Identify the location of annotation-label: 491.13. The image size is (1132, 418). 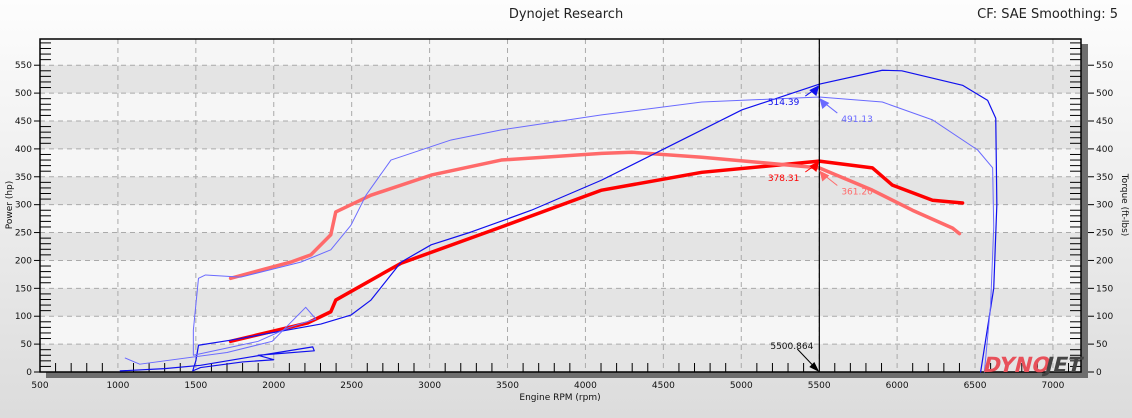
(857, 120).